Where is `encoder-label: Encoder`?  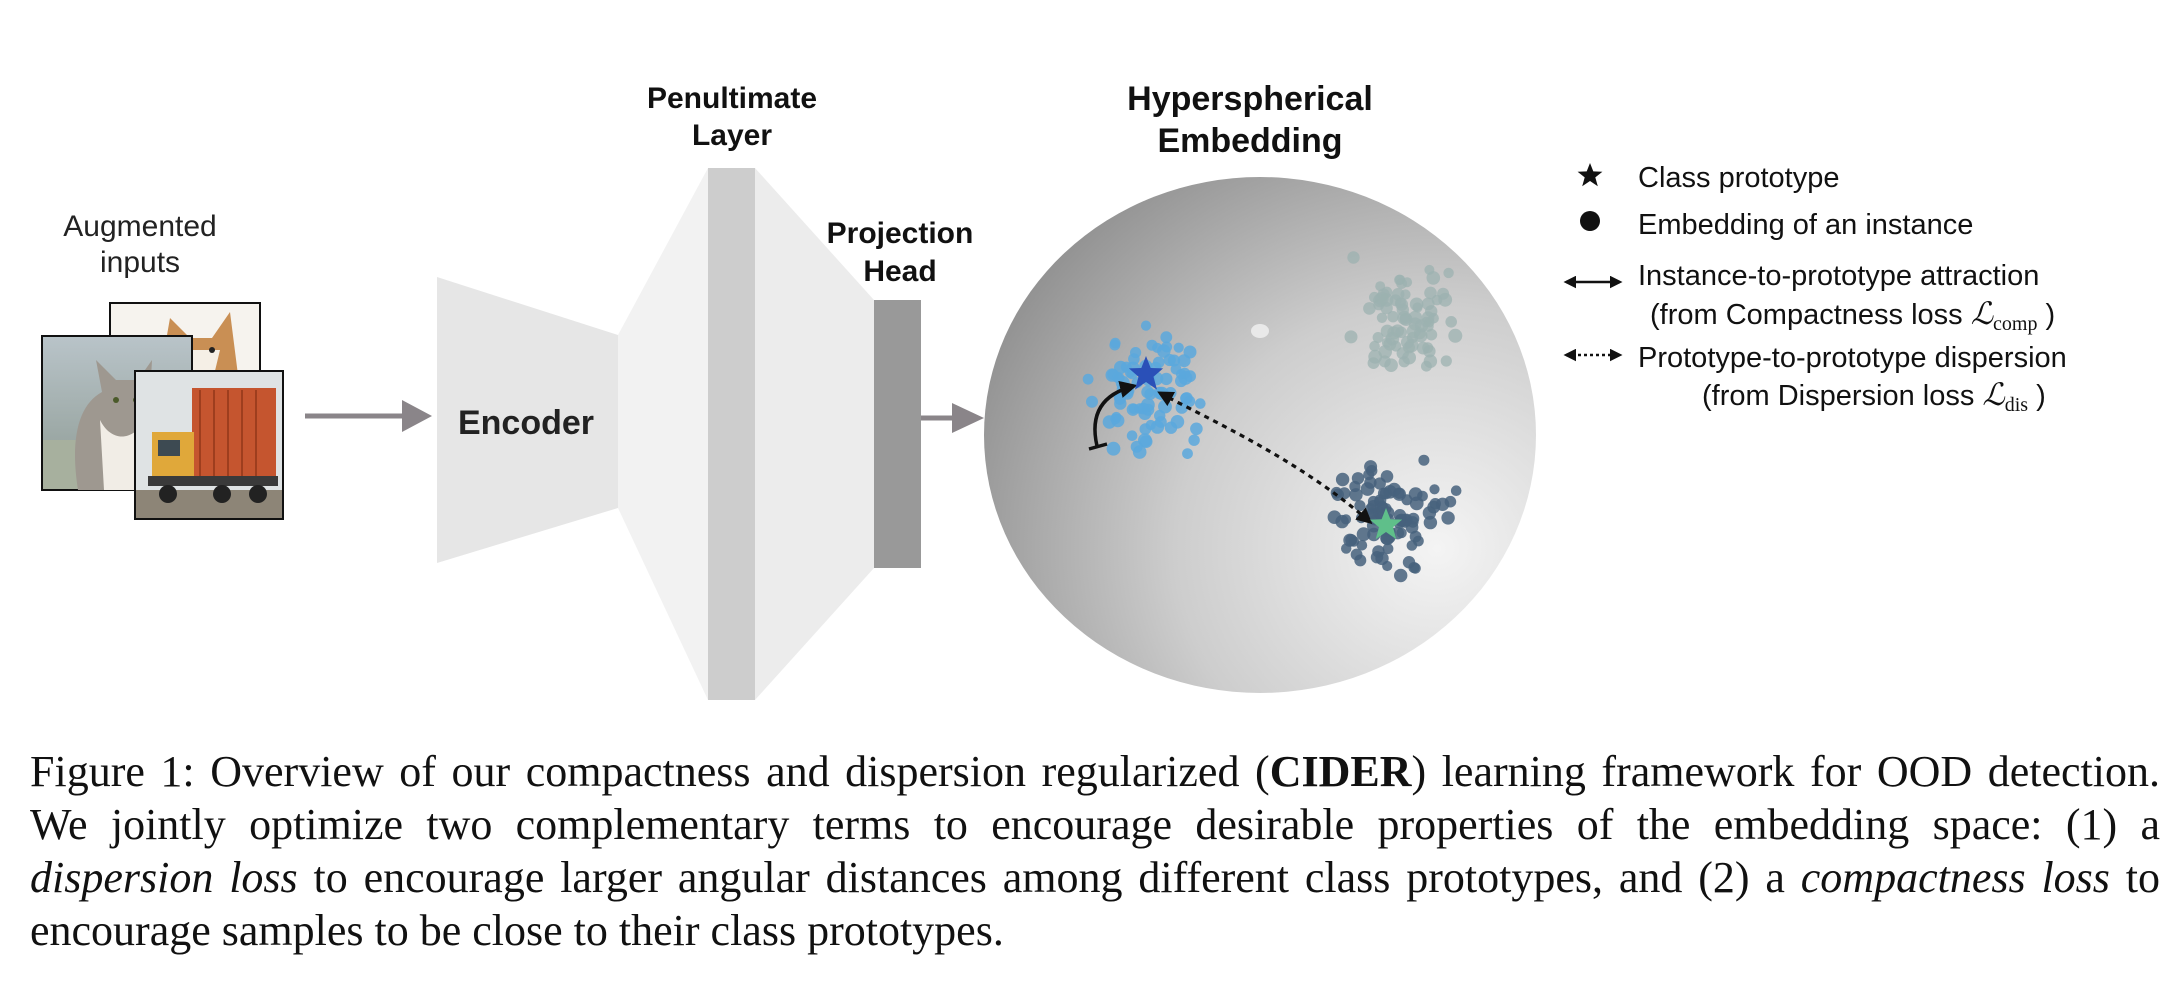 encoder-label: Encoder is located at coordinates (526, 423).